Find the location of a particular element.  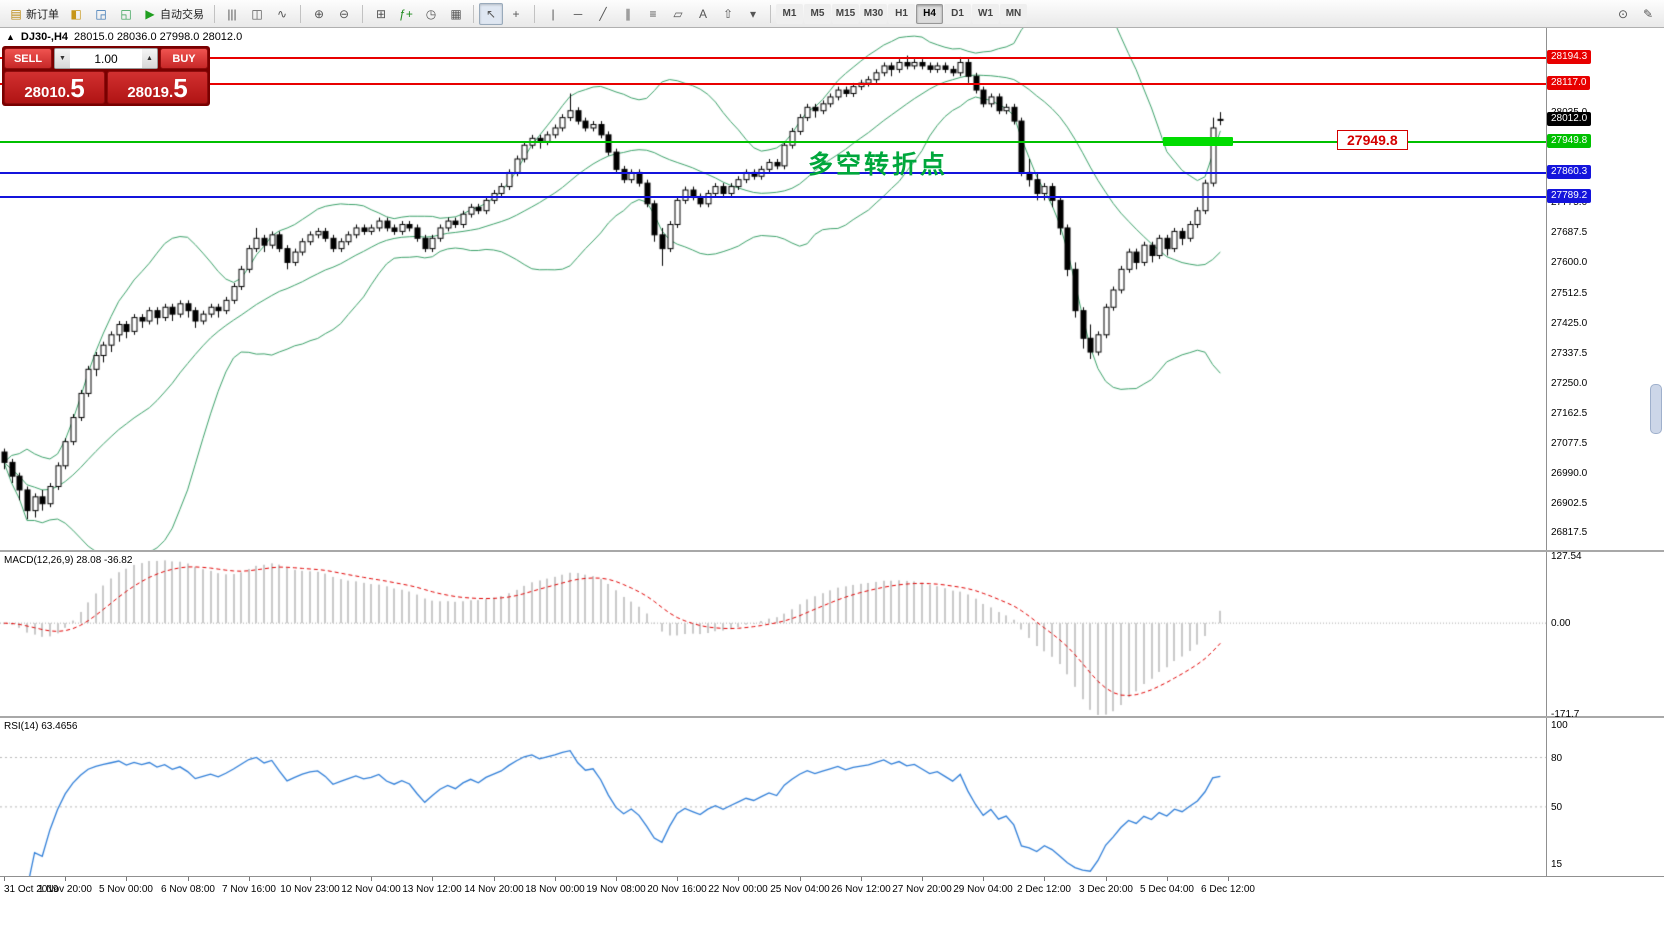

market-watch-icon: ◲ is located at coordinates (101, 13).